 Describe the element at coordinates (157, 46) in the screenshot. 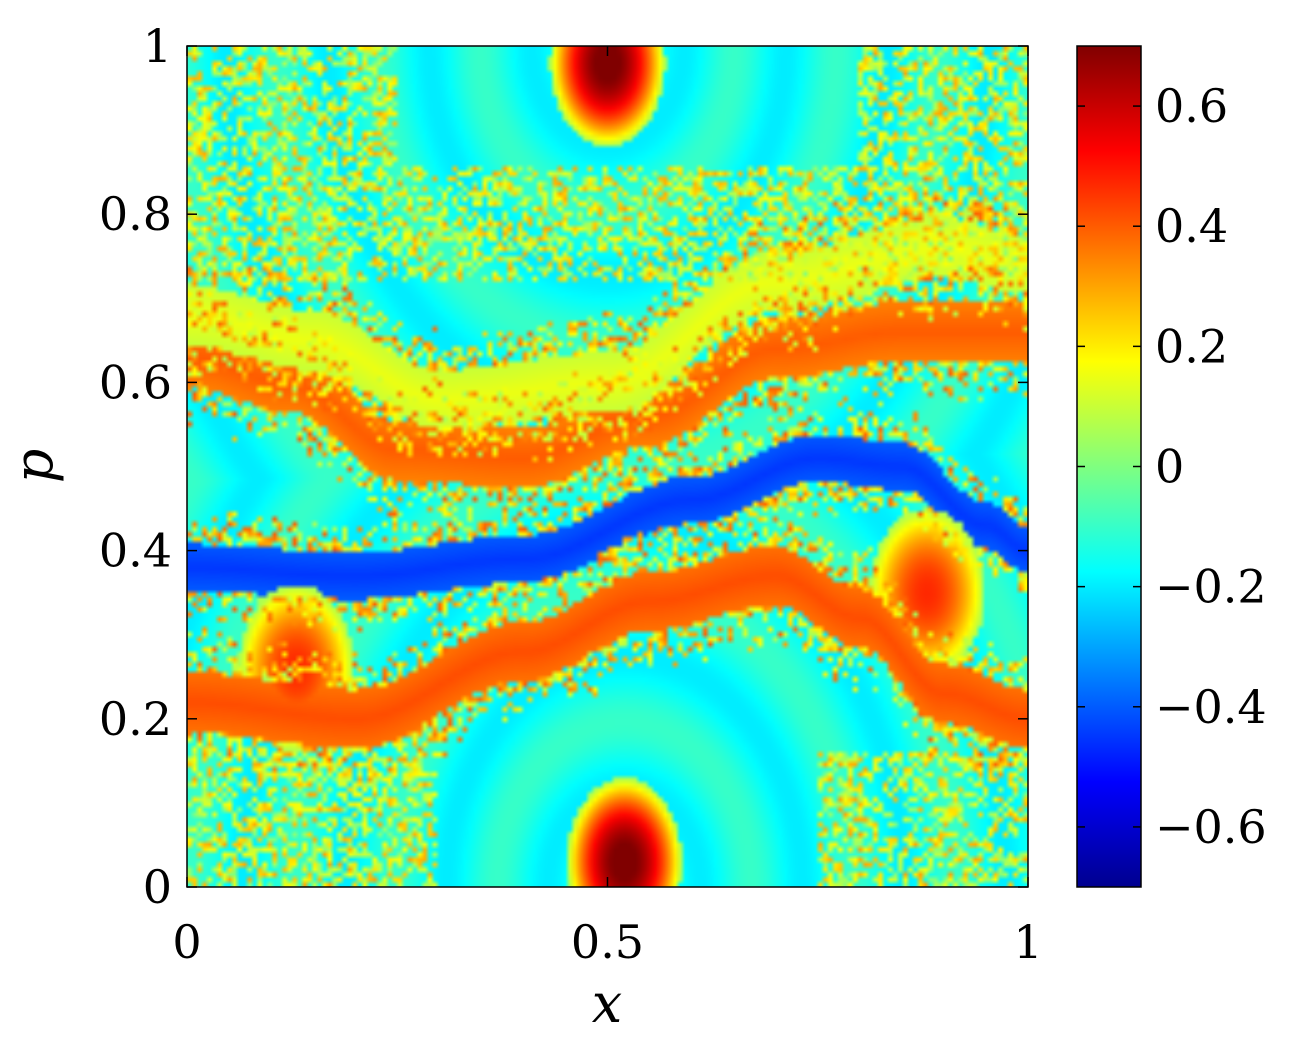

I see `y-tick-label: 1` at that location.